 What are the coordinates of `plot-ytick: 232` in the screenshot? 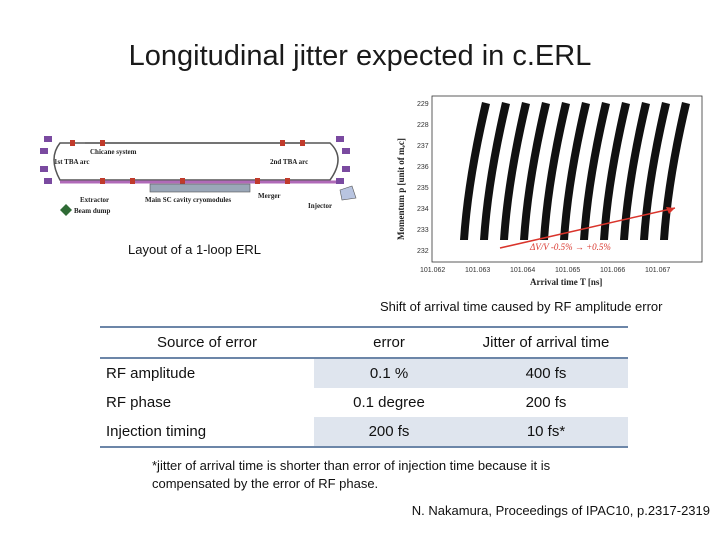 It's located at (423, 251).